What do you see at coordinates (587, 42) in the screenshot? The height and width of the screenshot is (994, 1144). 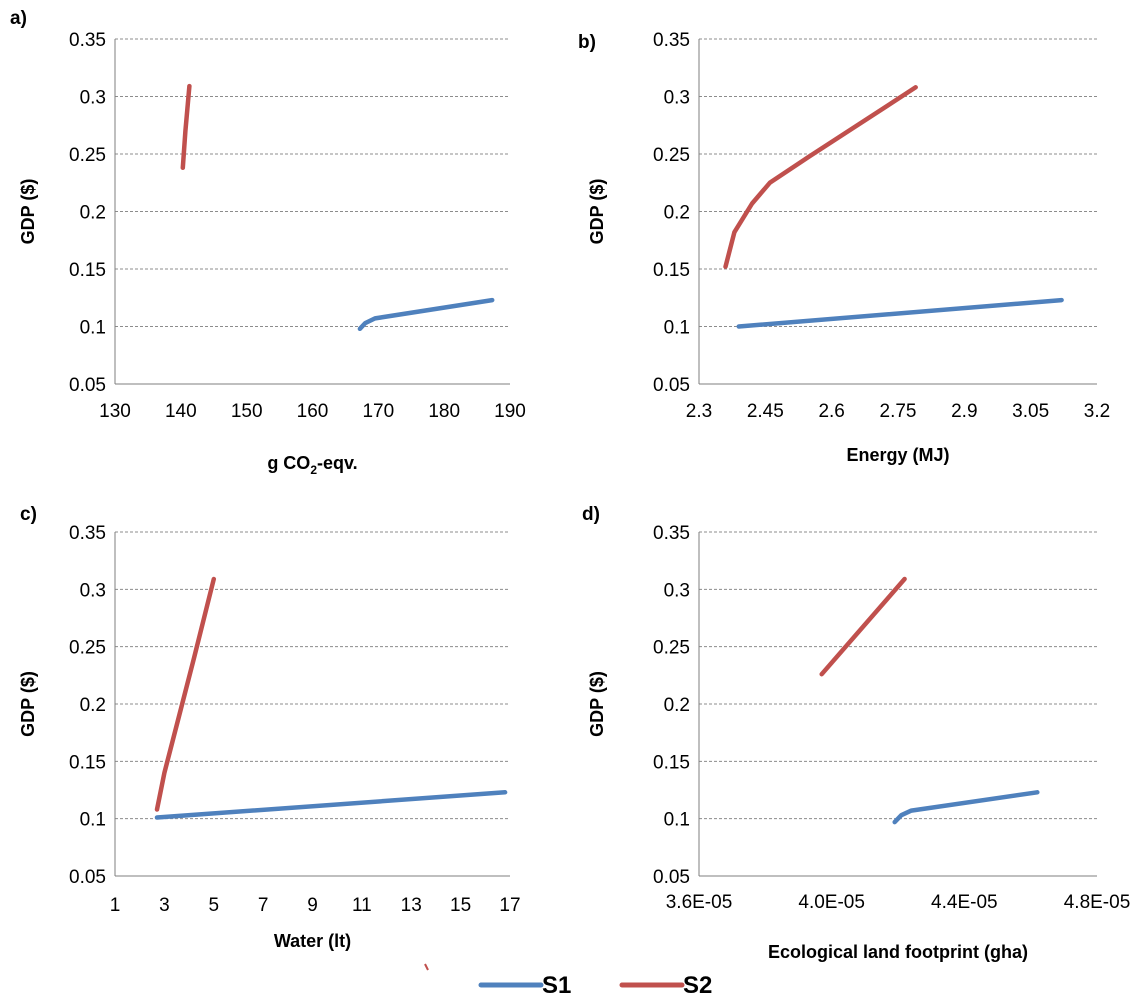 I see `panel-label: b)` at bounding box center [587, 42].